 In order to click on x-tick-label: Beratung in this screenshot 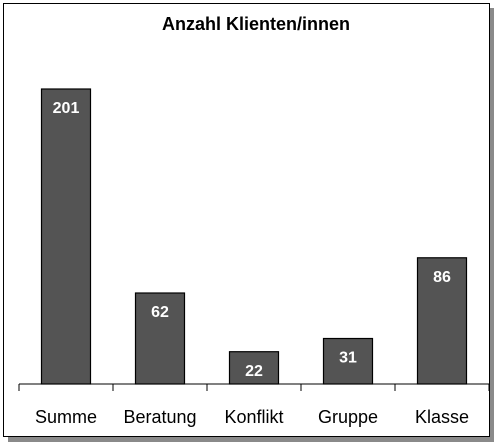, I will do `click(159, 417)`.